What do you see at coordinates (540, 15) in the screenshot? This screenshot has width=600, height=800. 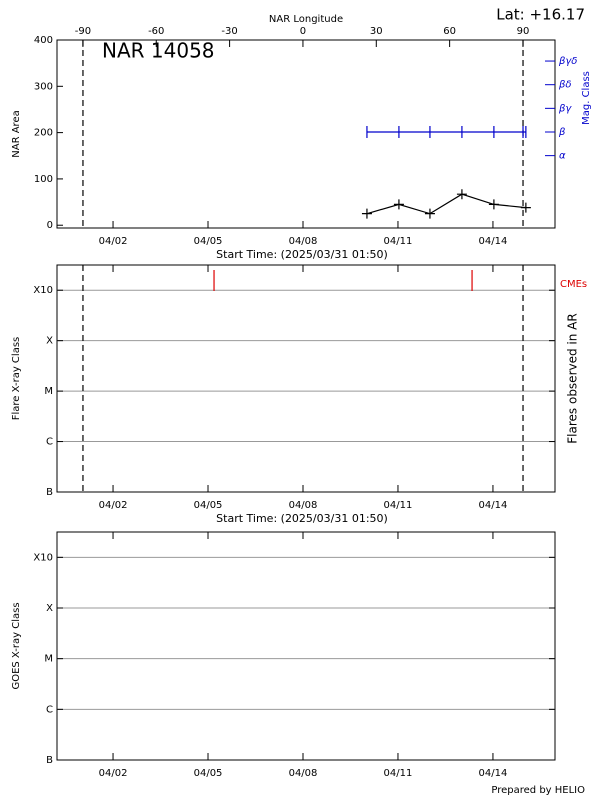 I see `corner-text: Lat: +16.17` at bounding box center [540, 15].